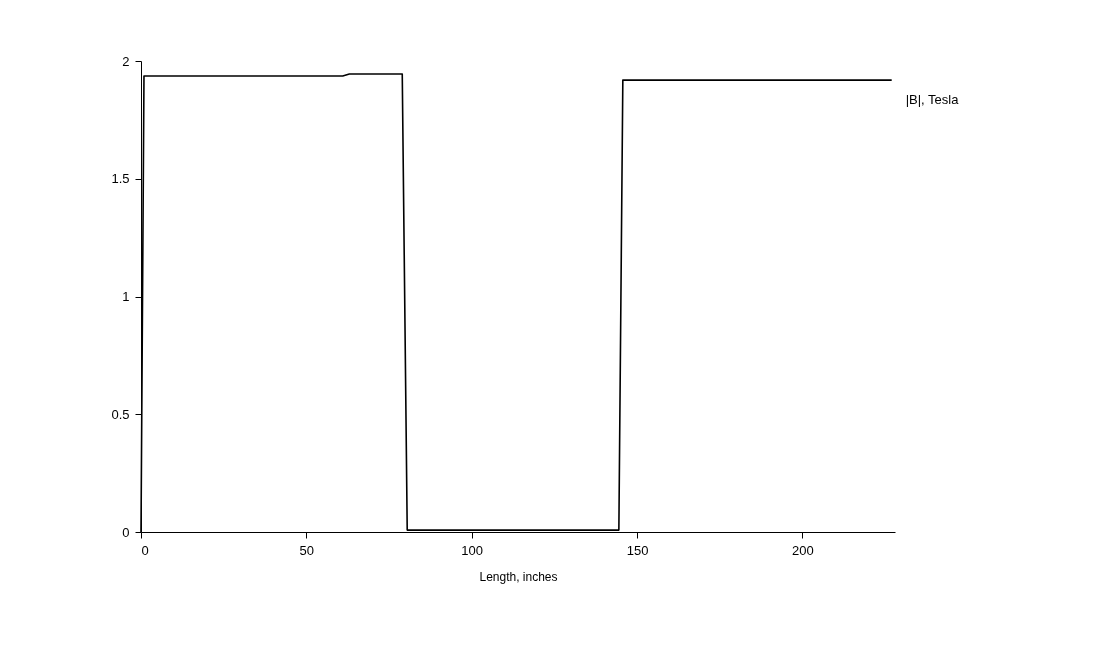 Image resolution: width=1104 pixels, height=649 pixels. Describe the element at coordinates (518, 576) in the screenshot. I see `x-axis-title: Length, inches` at that location.